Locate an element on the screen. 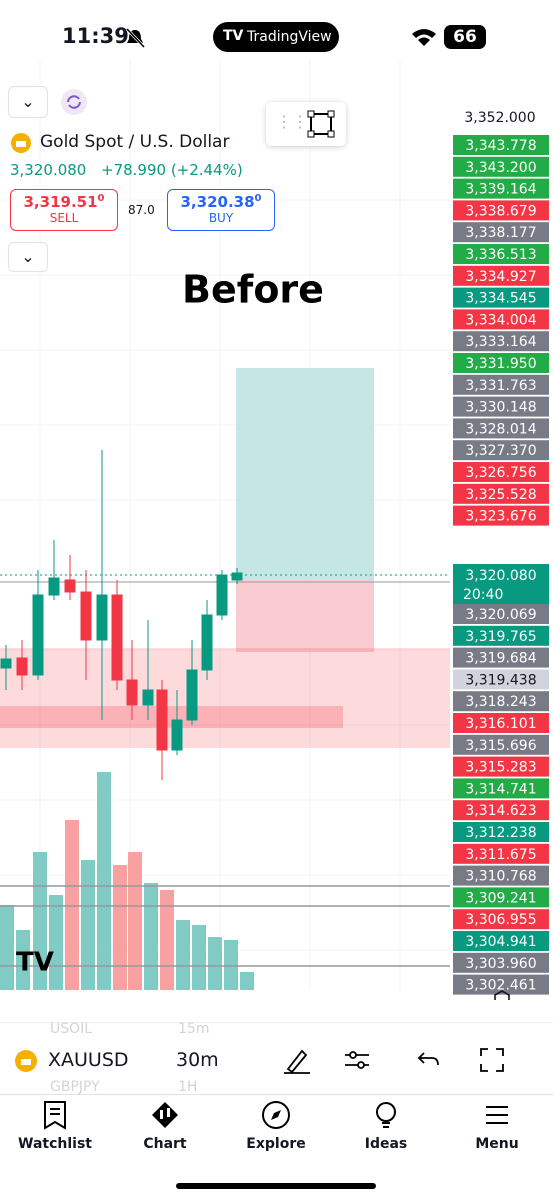  price-label: 3,304.941 is located at coordinates (500, 942).